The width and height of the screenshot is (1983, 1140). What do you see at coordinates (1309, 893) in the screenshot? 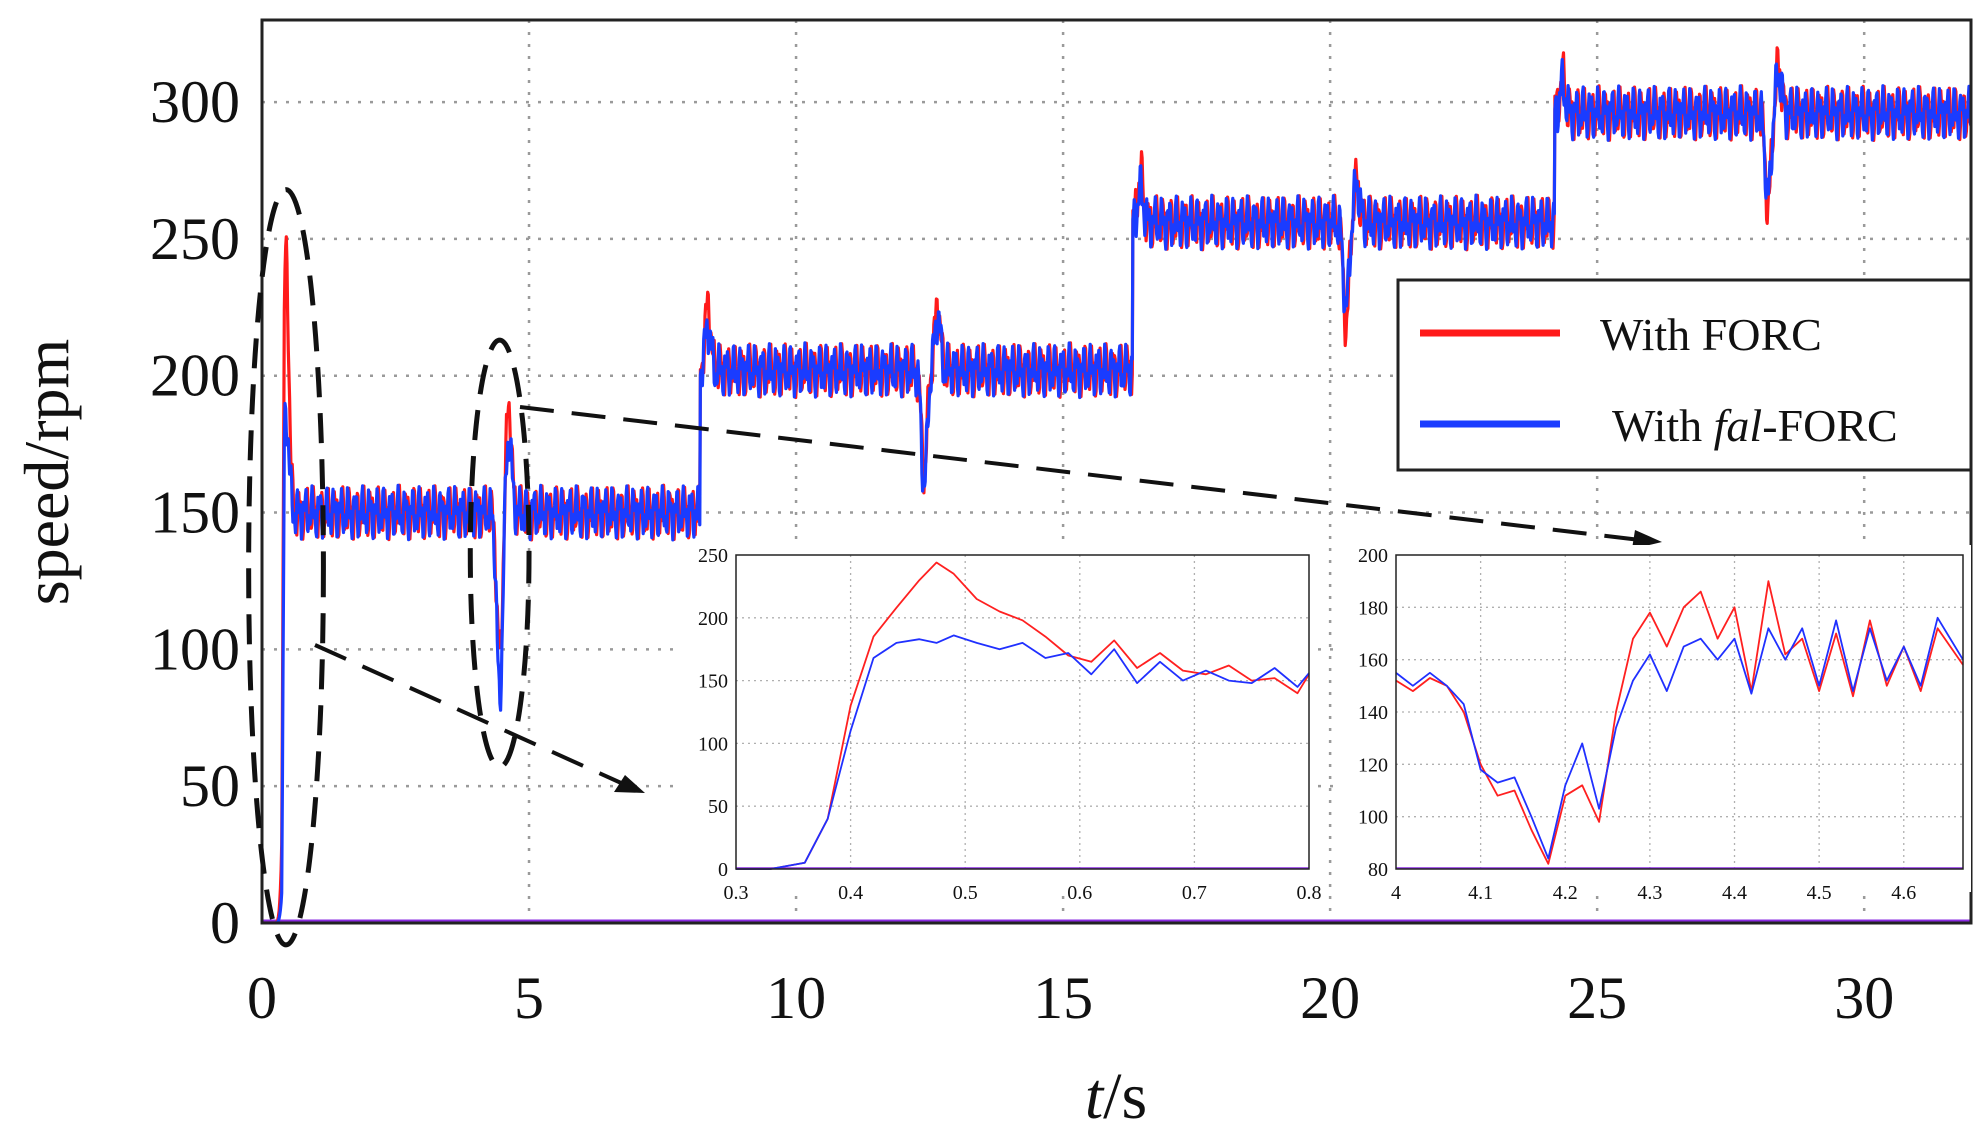
I see `inset-startup-x-tick-label: 0.8` at bounding box center [1309, 893].